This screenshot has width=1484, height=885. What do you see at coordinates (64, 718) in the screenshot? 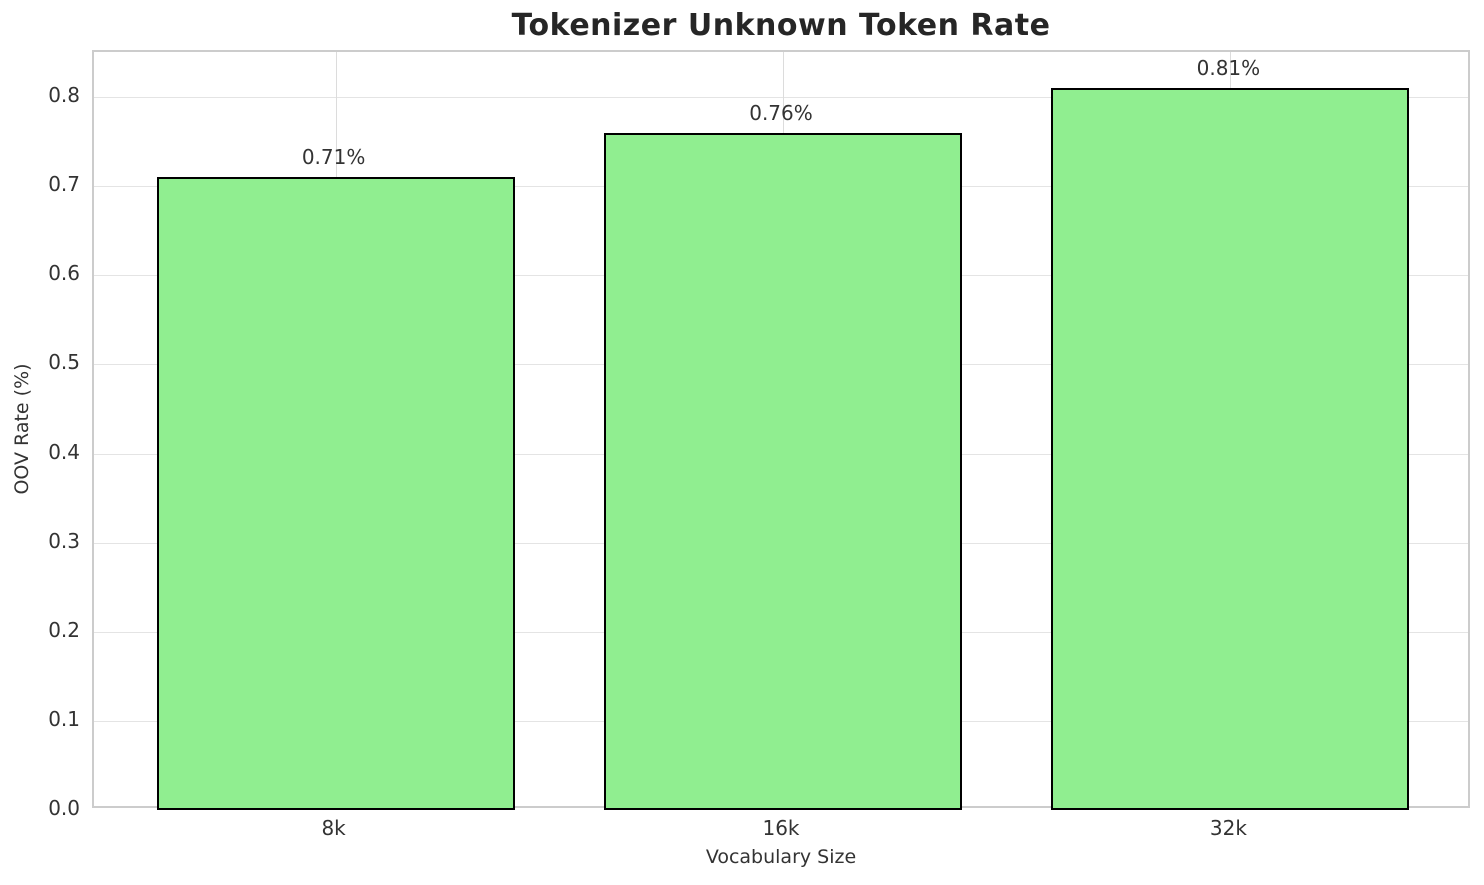
I see `y-tick-label: 0.1` at bounding box center [64, 718].